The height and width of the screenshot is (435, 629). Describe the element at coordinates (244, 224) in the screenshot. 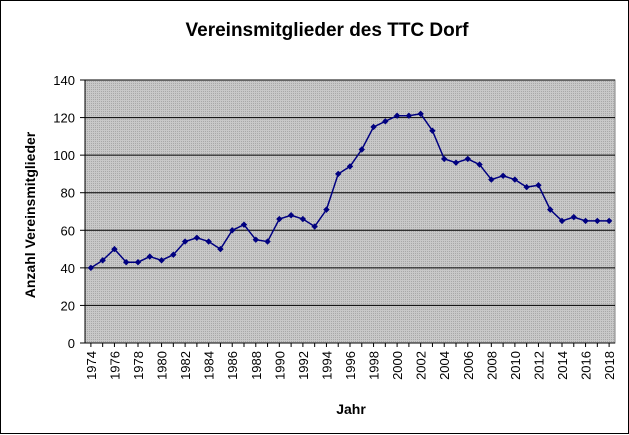

I see `data-point-1987` at that location.